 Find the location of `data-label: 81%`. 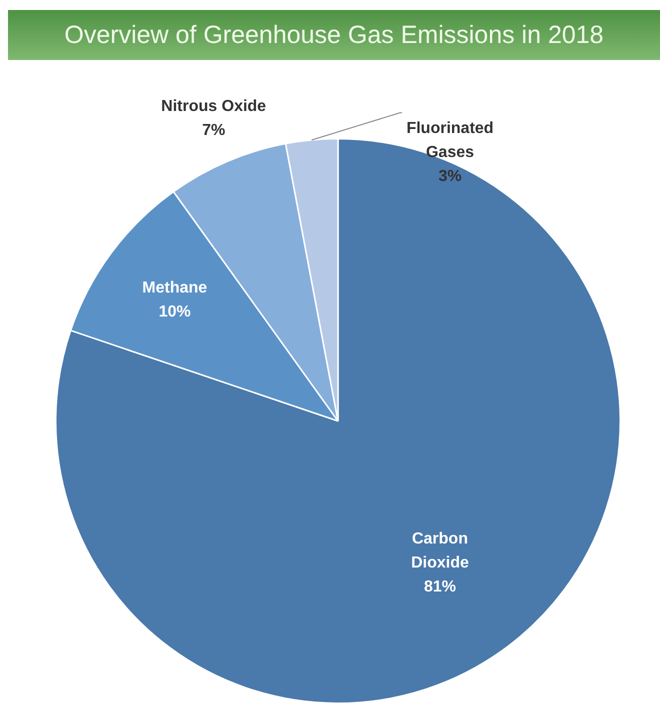

data-label: 81% is located at coordinates (440, 587).